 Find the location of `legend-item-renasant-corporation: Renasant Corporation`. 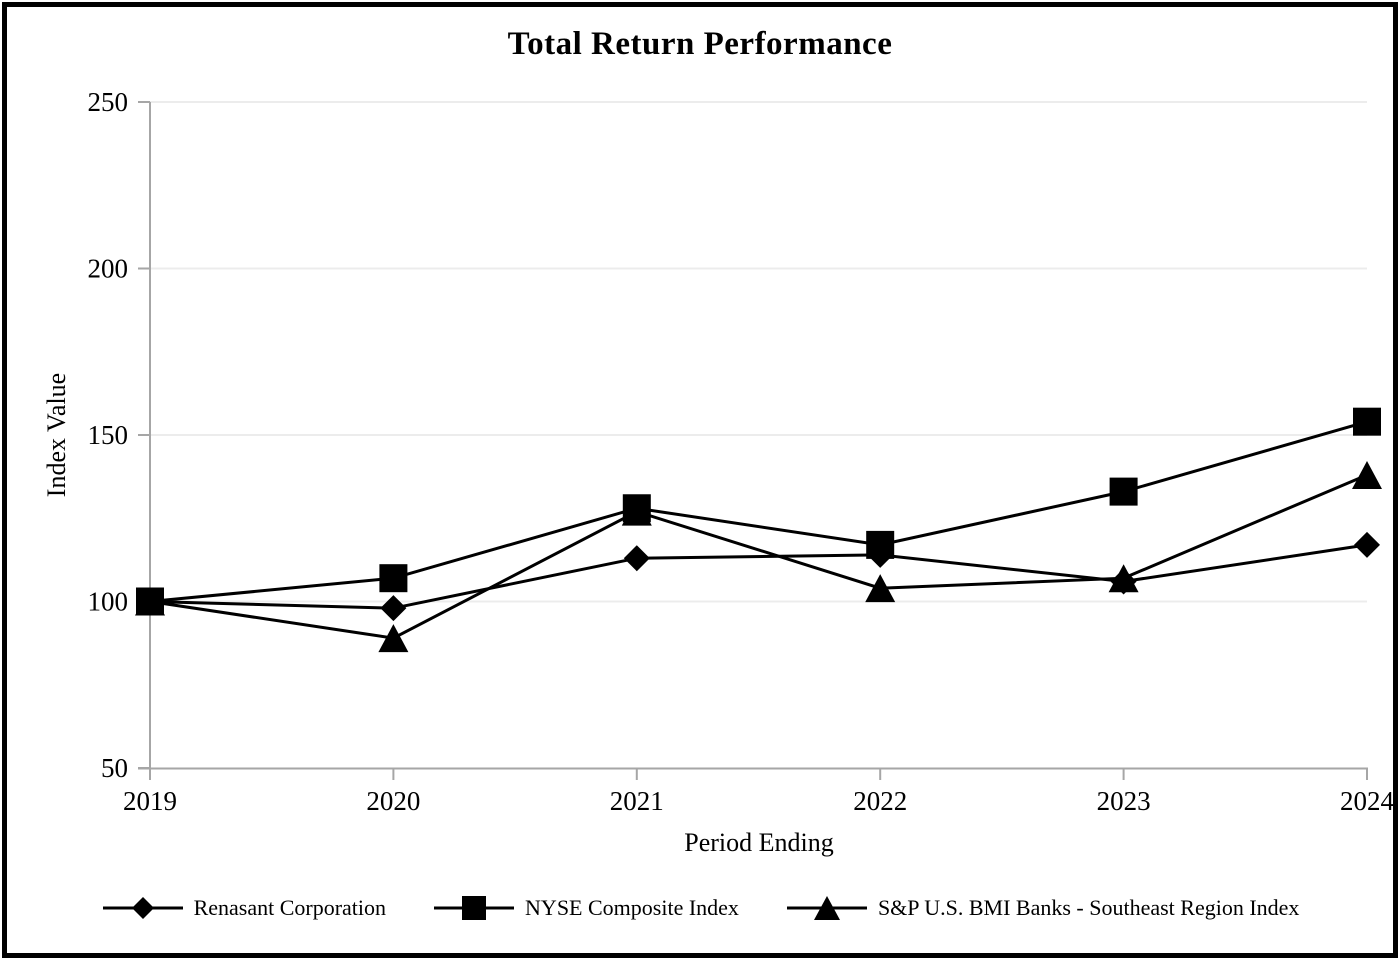

legend-item-renasant-corporation: Renasant Corporation is located at coordinates (243, 908).